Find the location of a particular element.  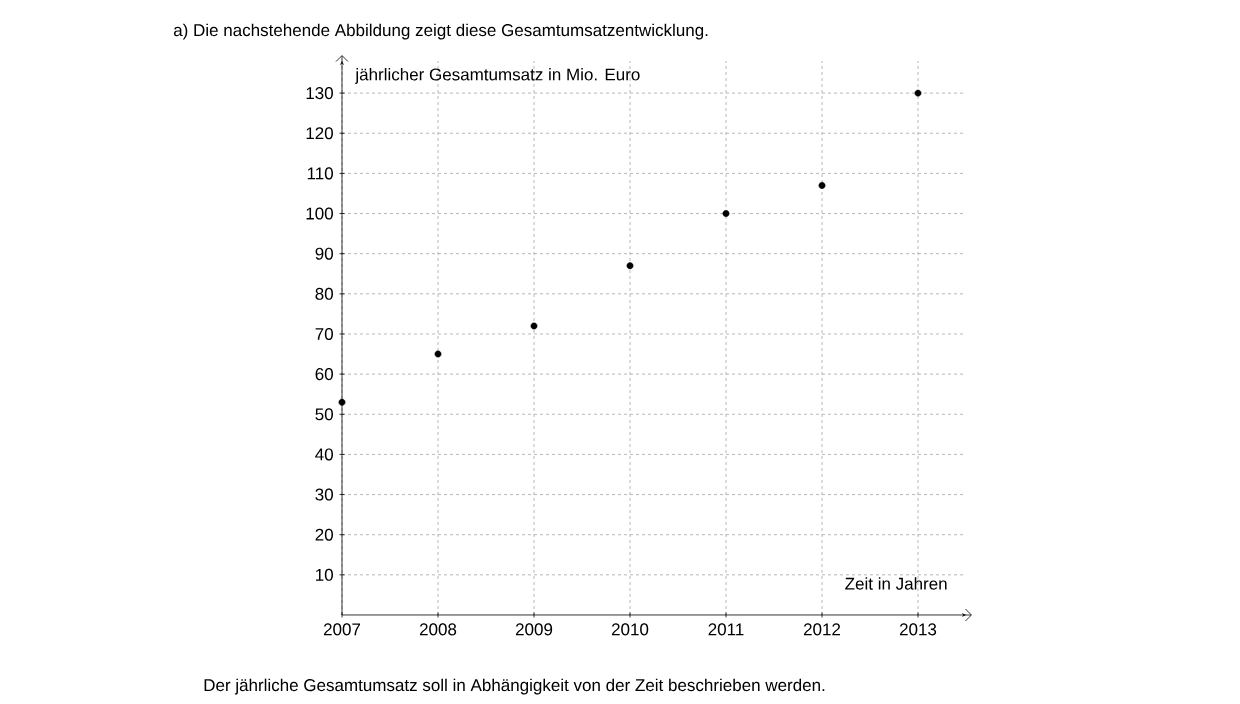

y-tick-label: 110 is located at coordinates (320, 173).